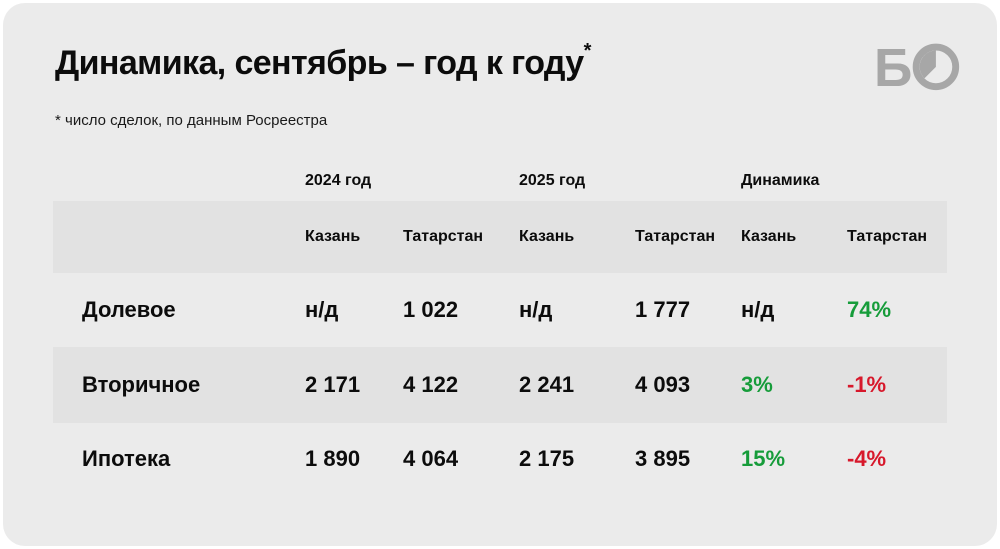 The width and height of the screenshot is (1000, 549). What do you see at coordinates (552, 180) in the screenshot?
I see `group-header-2025: 2025 год` at bounding box center [552, 180].